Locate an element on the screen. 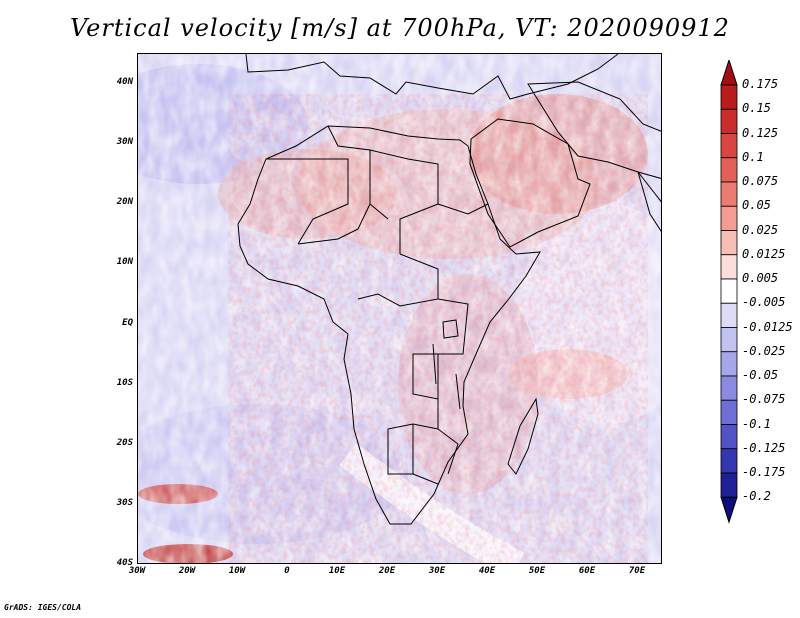  iran-outline is located at coordinates (594, 142).